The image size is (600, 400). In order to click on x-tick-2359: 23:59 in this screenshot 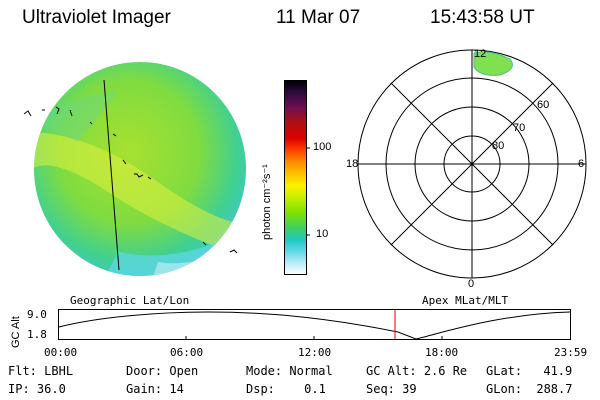, I will do `click(571, 352)`.